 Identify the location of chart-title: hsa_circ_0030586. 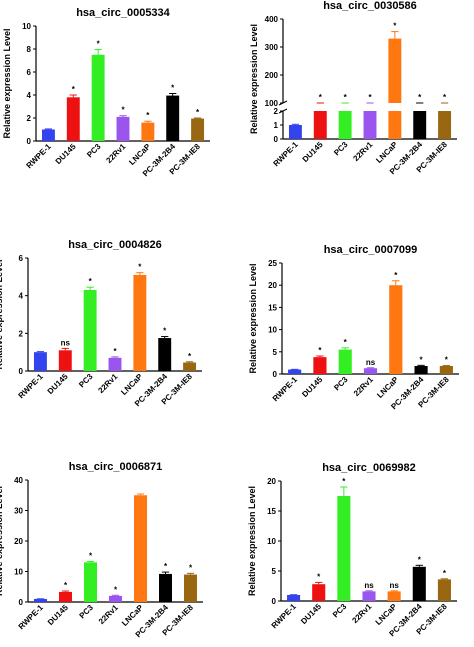
(370, 6).